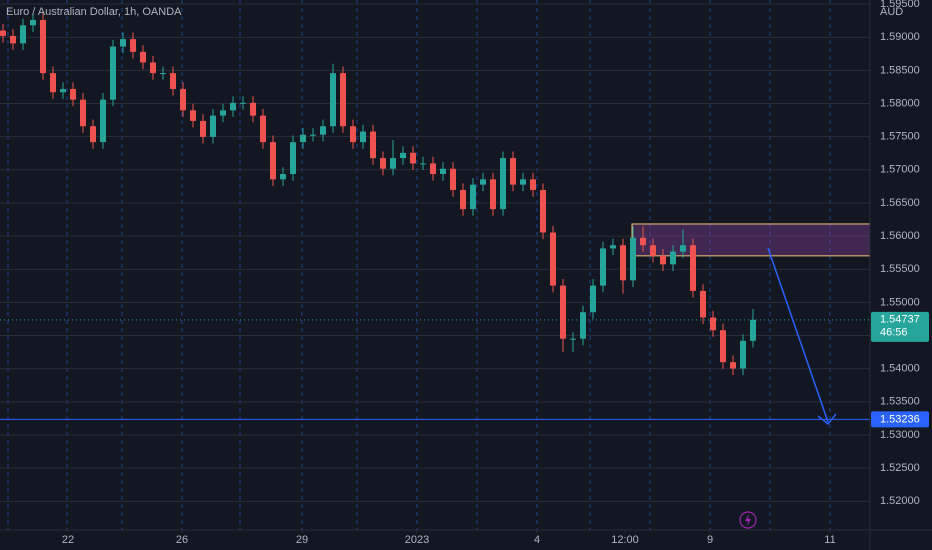 This screenshot has height=550, width=932. I want to click on zone, so click(751, 240).